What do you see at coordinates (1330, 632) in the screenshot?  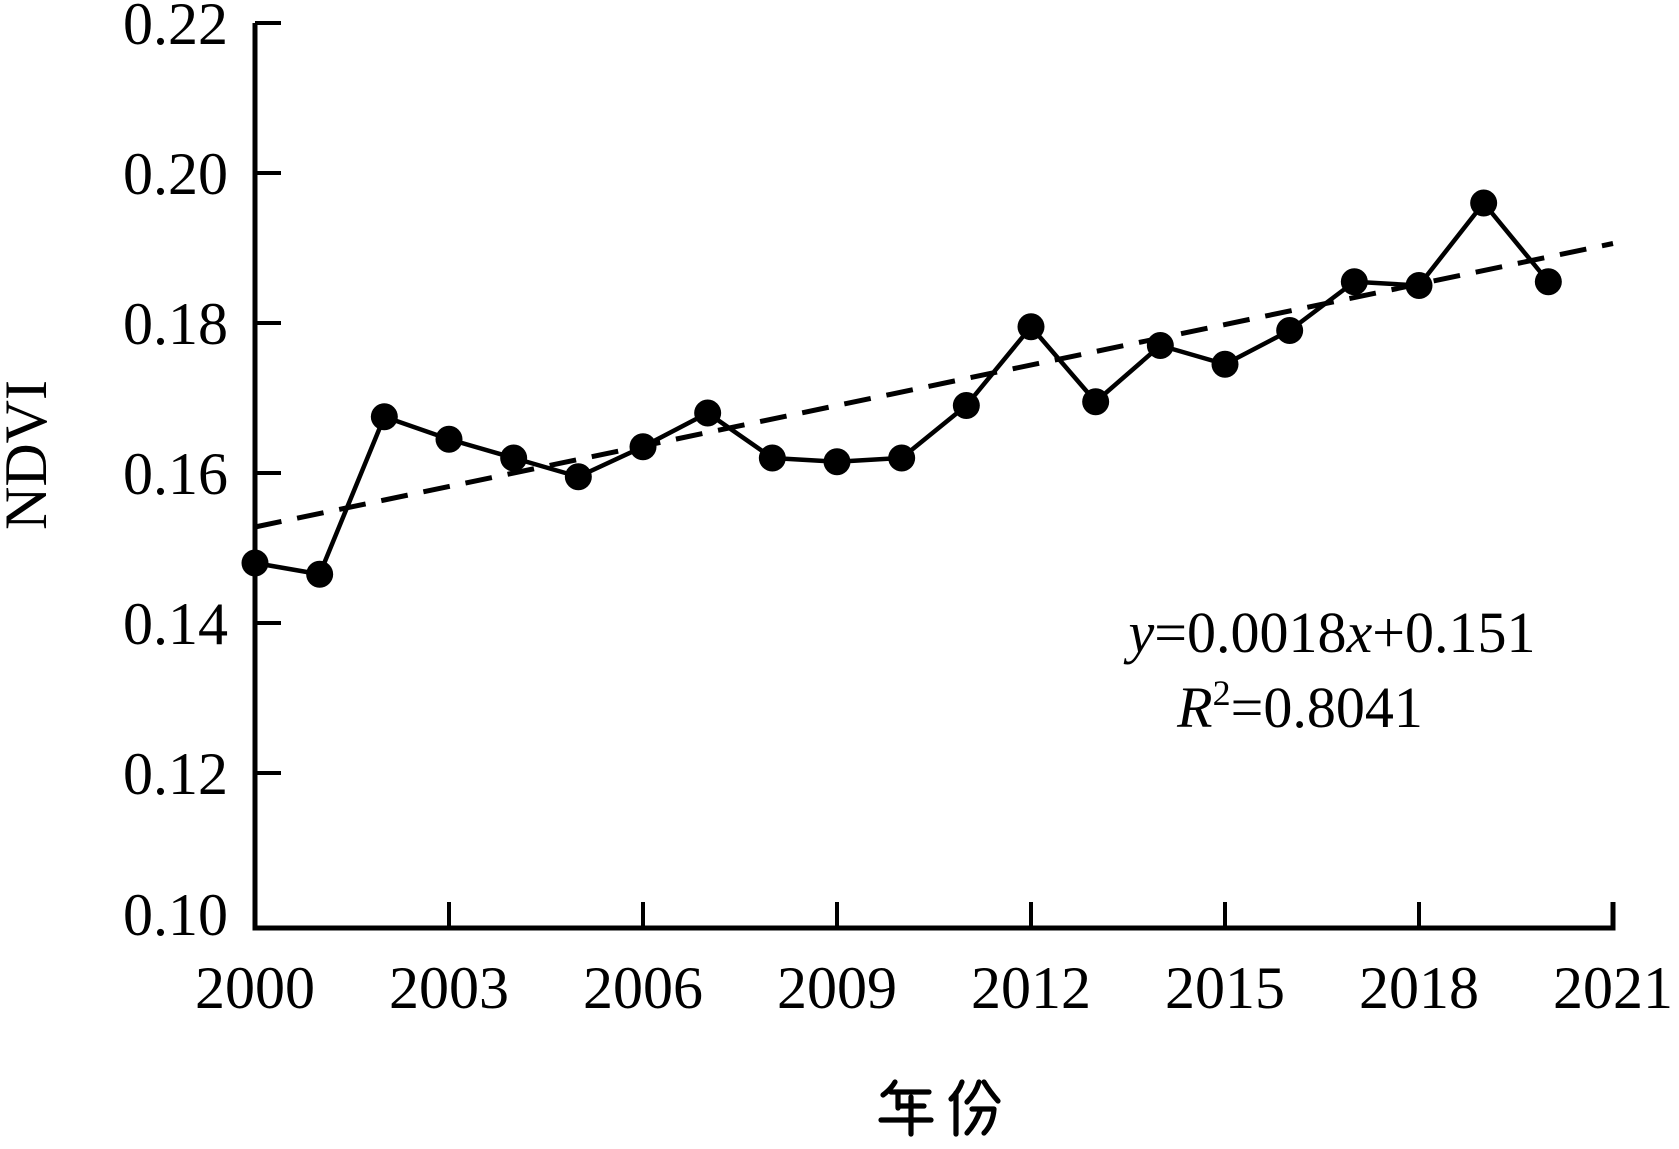 I see `equation-line: y=0.0018x+0.151` at bounding box center [1330, 632].